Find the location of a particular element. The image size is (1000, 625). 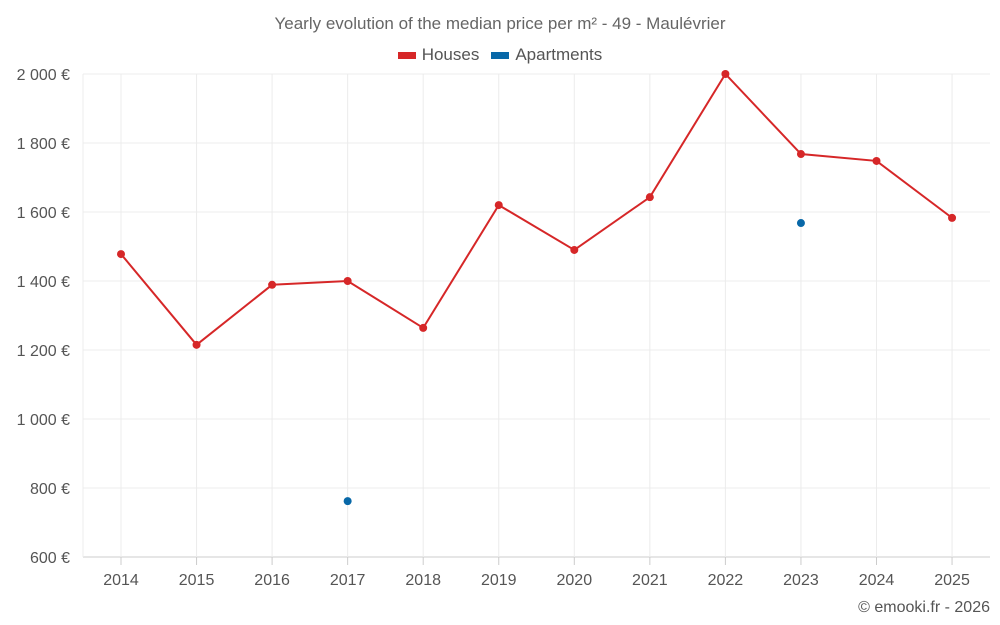

y-tick-label: 1 400 € is located at coordinates (43, 282).